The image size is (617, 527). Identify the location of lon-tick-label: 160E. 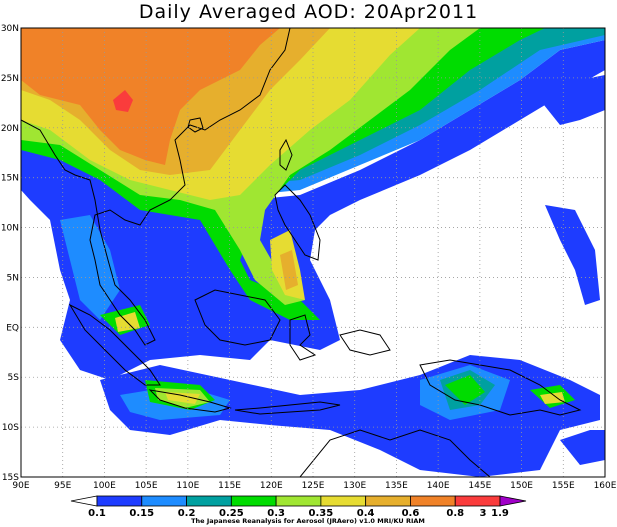
(605, 486).